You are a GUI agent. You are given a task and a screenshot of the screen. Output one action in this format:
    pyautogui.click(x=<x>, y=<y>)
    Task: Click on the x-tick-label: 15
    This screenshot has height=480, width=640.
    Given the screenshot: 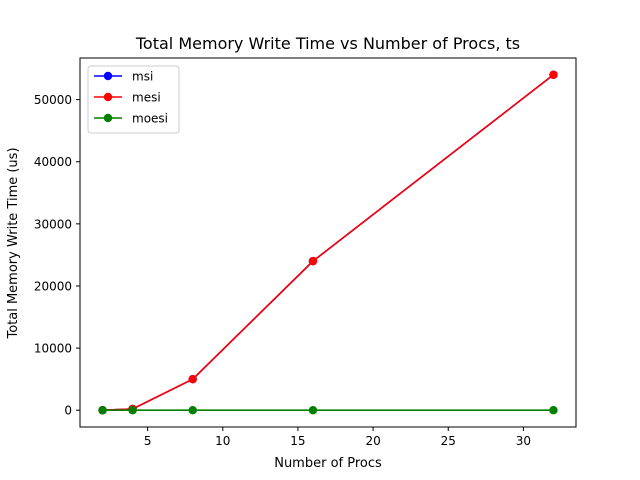 What is the action you would take?
    pyautogui.click(x=297, y=441)
    